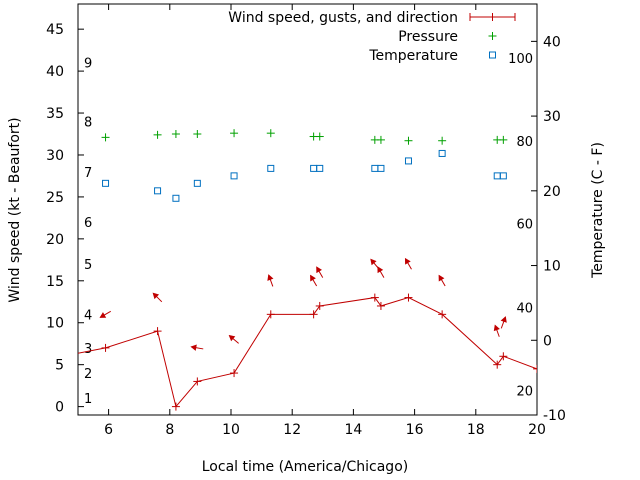 The image size is (640, 480). Describe the element at coordinates (413, 56) in the screenshot. I see `legend-label: Temperature` at that location.